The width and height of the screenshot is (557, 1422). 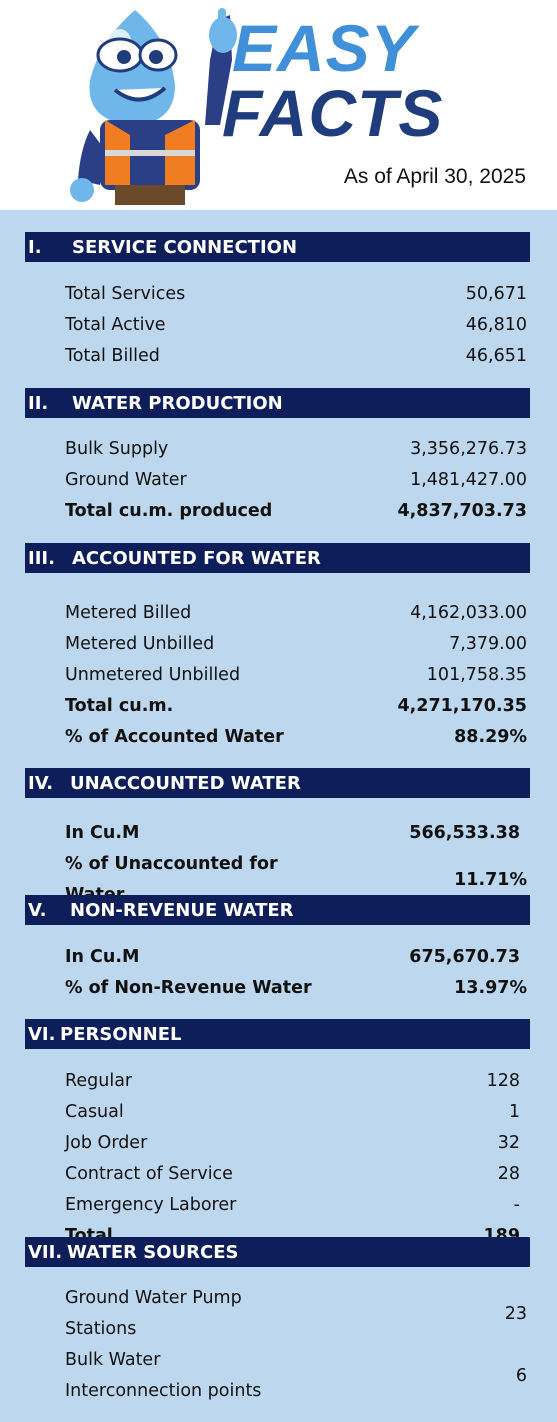 What do you see at coordinates (188, 988) in the screenshot?
I see `row-label: % of Non-Revenue Water` at bounding box center [188, 988].